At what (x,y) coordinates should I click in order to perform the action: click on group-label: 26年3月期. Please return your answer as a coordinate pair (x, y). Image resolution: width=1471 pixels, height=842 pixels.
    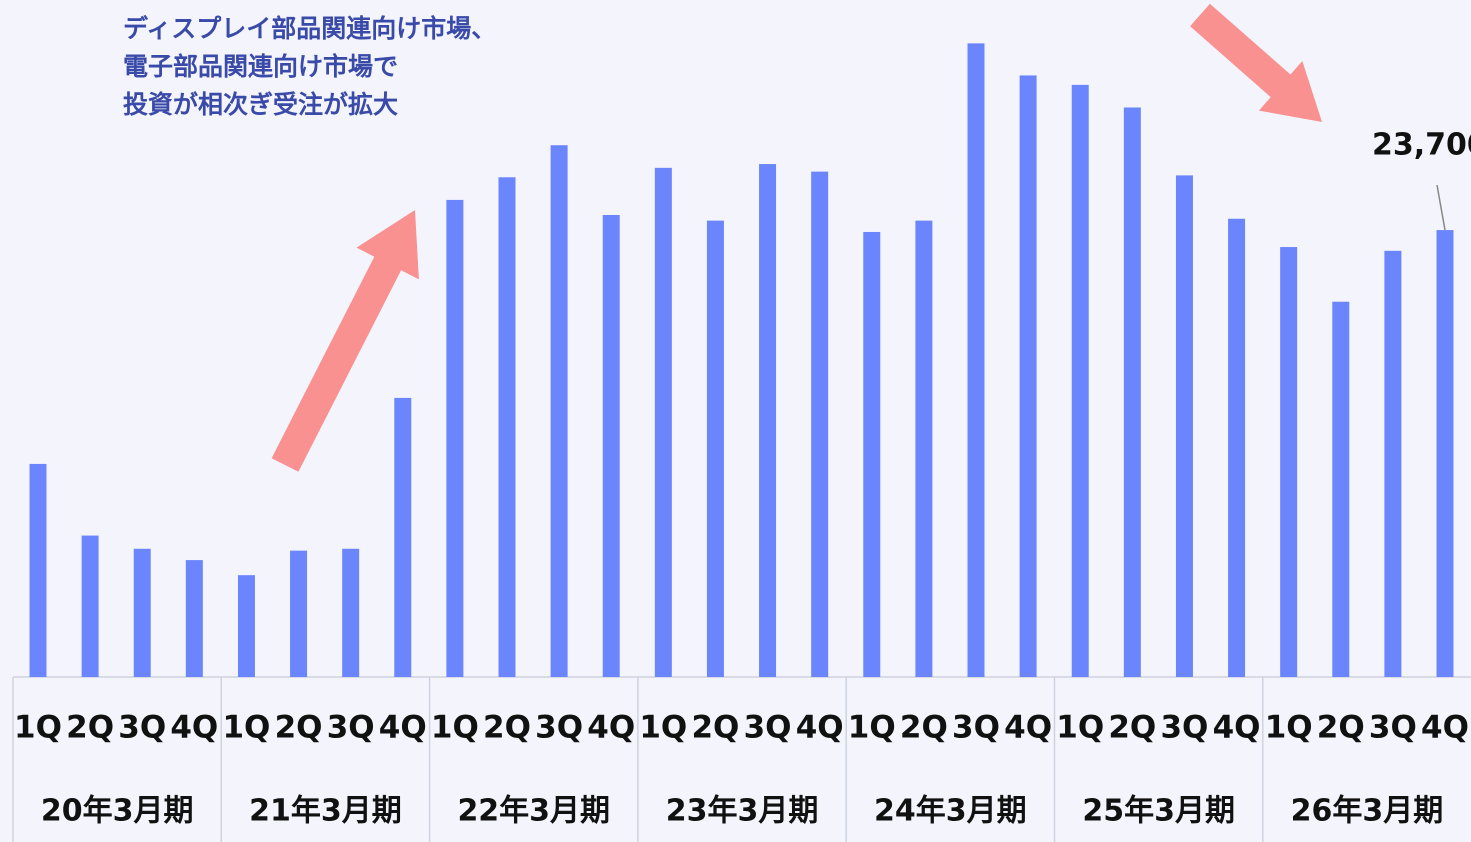
    Looking at the image, I should click on (1367, 811).